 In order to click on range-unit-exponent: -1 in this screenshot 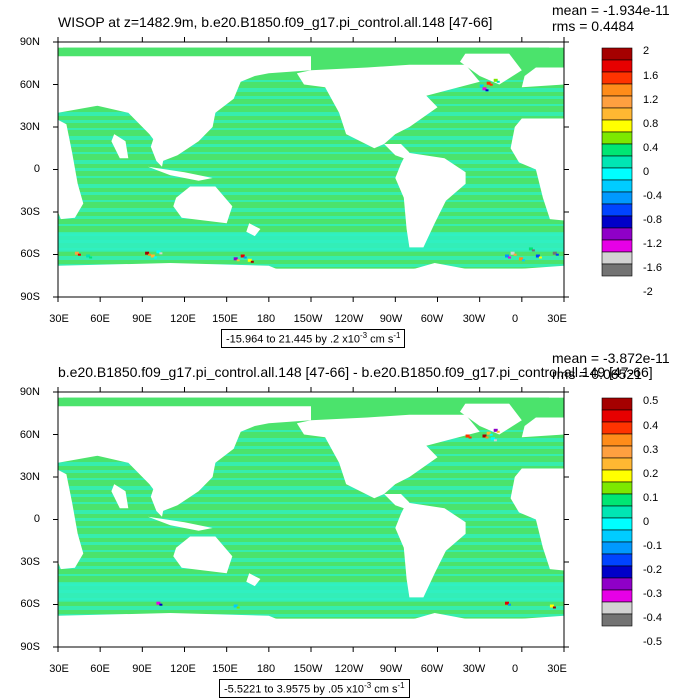, I will do `click(397, 335)`.